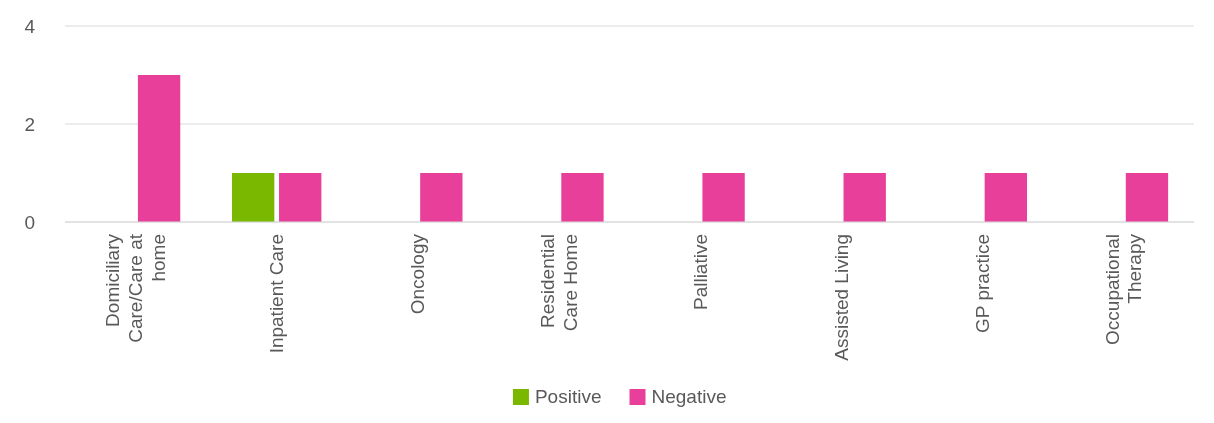 This screenshot has height=423, width=1214. What do you see at coordinates (277, 294) in the screenshot?
I see `x-tick-label: Inpatient Care` at bounding box center [277, 294].